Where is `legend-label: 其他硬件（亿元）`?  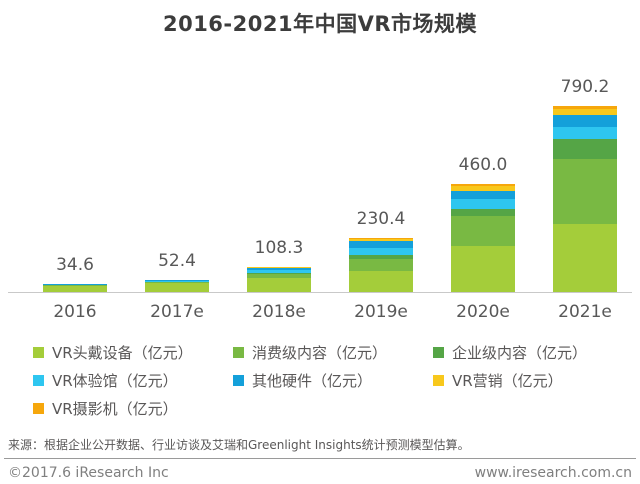
legend-label: 其他硬件（亿元） is located at coordinates (312, 380).